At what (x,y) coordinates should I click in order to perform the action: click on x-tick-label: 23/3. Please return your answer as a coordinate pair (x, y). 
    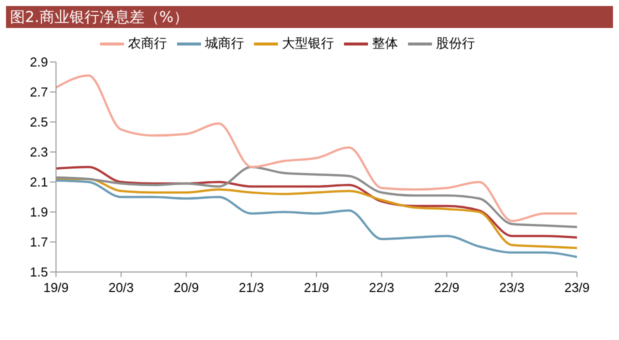
    Looking at the image, I should click on (512, 287).